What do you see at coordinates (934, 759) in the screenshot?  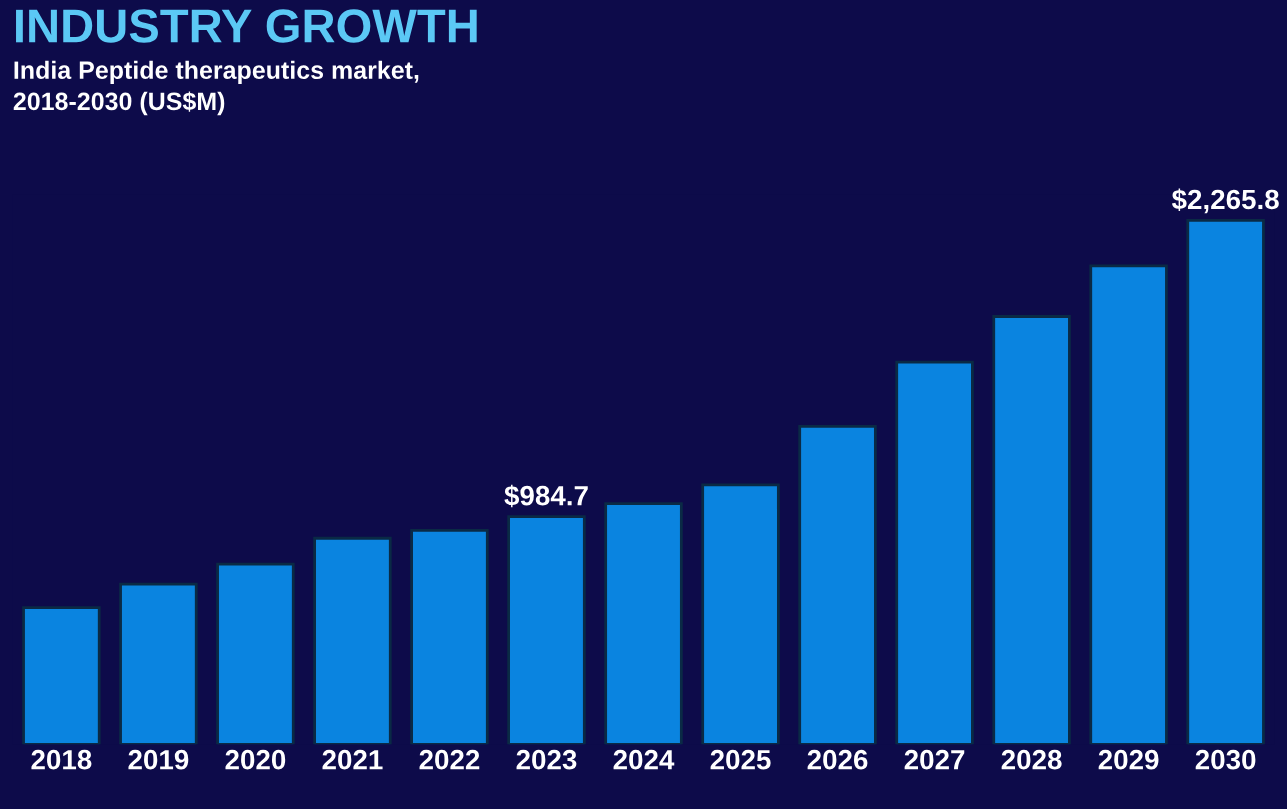 I see `x-tick-label: 2027` at bounding box center [934, 759].